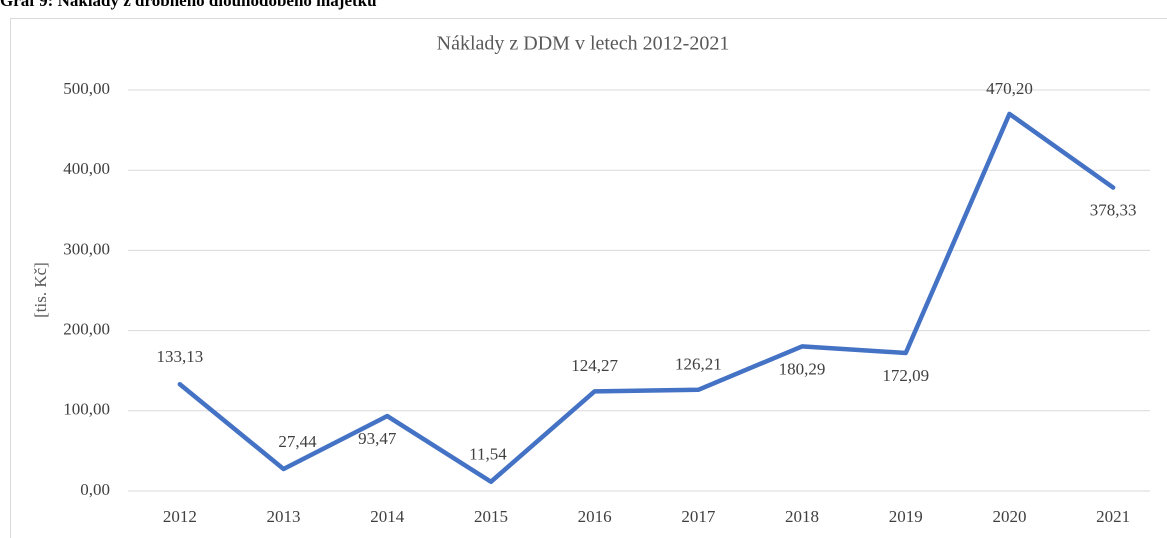 This screenshot has width=1167, height=538. What do you see at coordinates (1113, 516) in the screenshot?
I see `x-tick-label: 2021` at bounding box center [1113, 516].